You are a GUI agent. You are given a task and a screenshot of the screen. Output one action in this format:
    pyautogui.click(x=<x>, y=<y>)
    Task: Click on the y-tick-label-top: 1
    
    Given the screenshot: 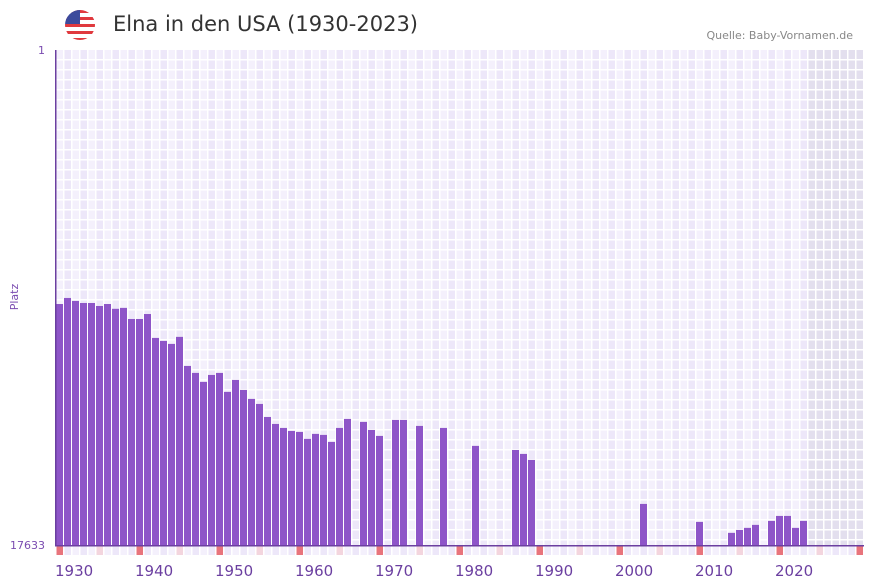 What is the action you would take?
    pyautogui.click(x=41, y=50)
    